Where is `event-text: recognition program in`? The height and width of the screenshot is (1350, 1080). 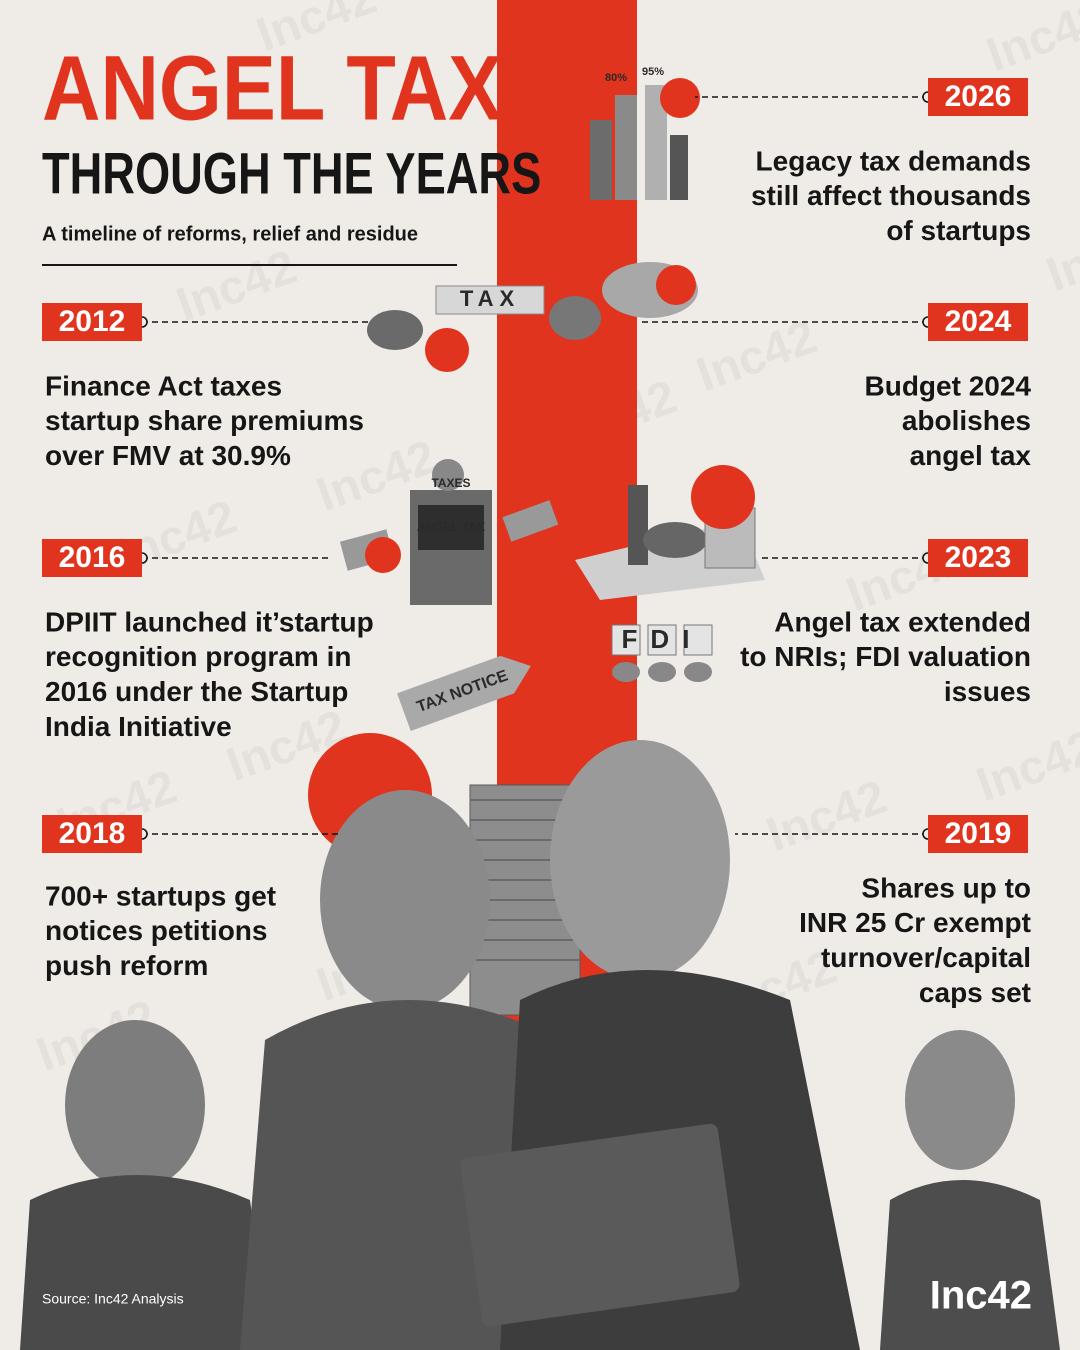
event-text: recognition program in is located at coordinates (198, 656).